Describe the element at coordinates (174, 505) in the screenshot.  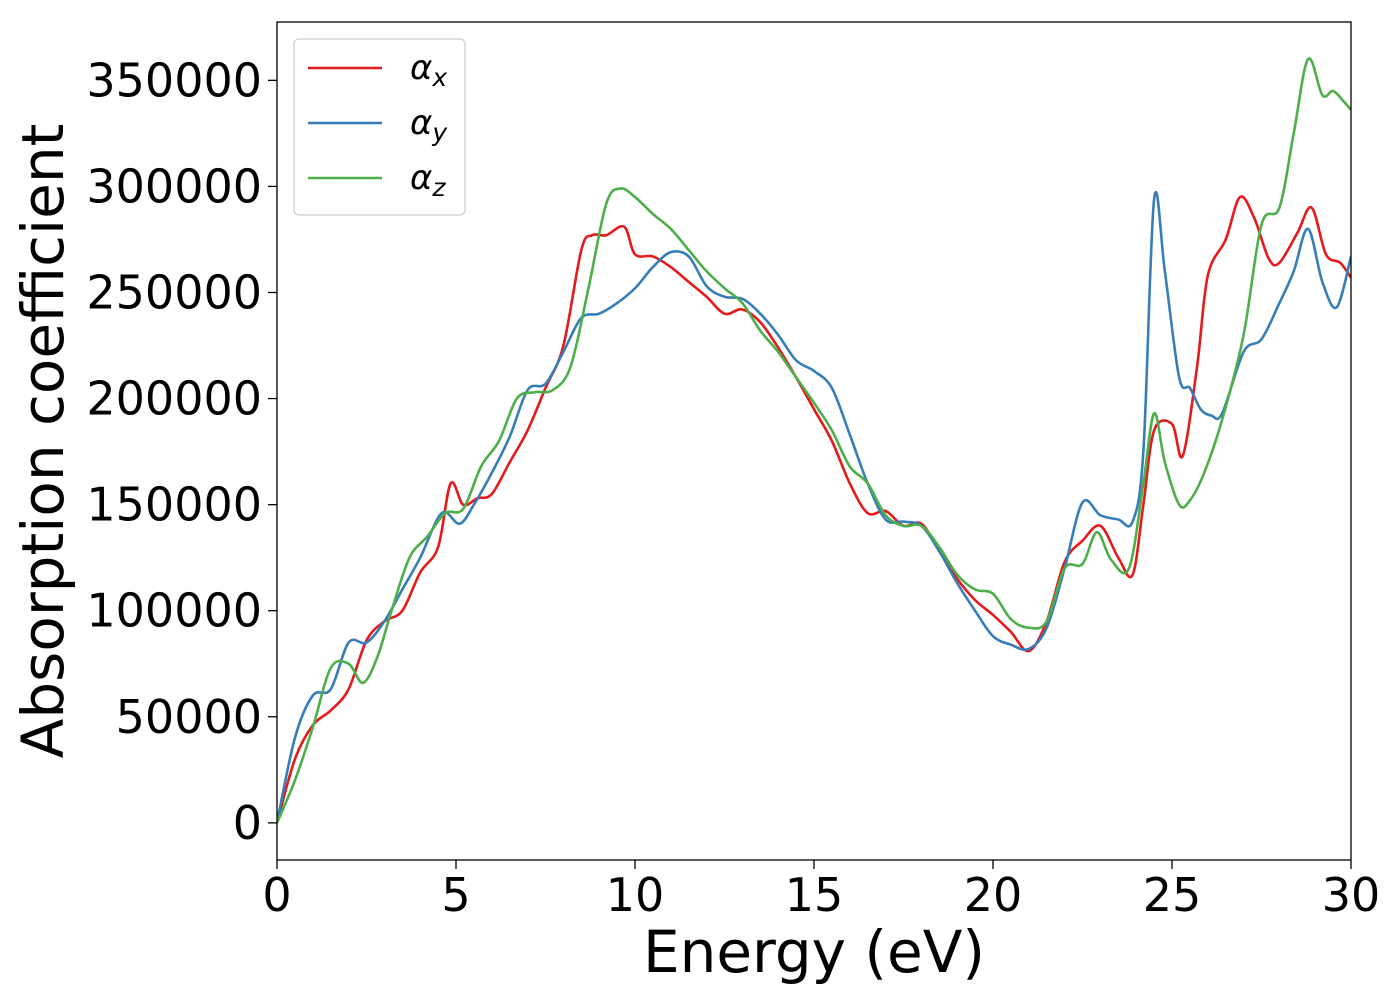
I see `y-tick-label: 150000` at that location.